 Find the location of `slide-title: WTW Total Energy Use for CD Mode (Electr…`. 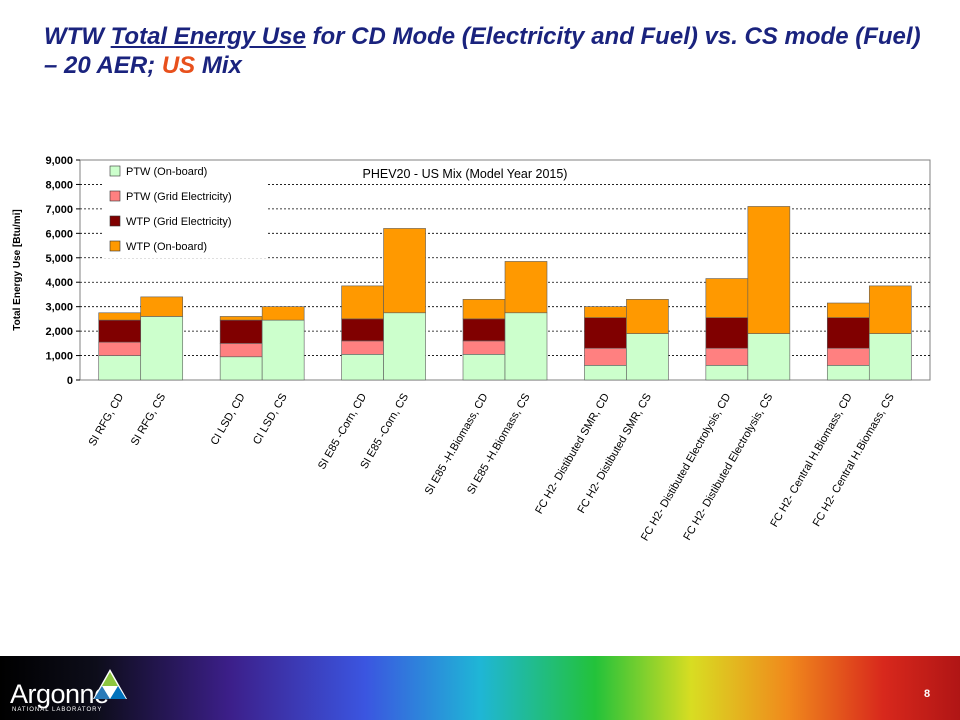

slide-title: WTW Total Energy Use for CD Mode (Electr… is located at coordinates (484, 51).